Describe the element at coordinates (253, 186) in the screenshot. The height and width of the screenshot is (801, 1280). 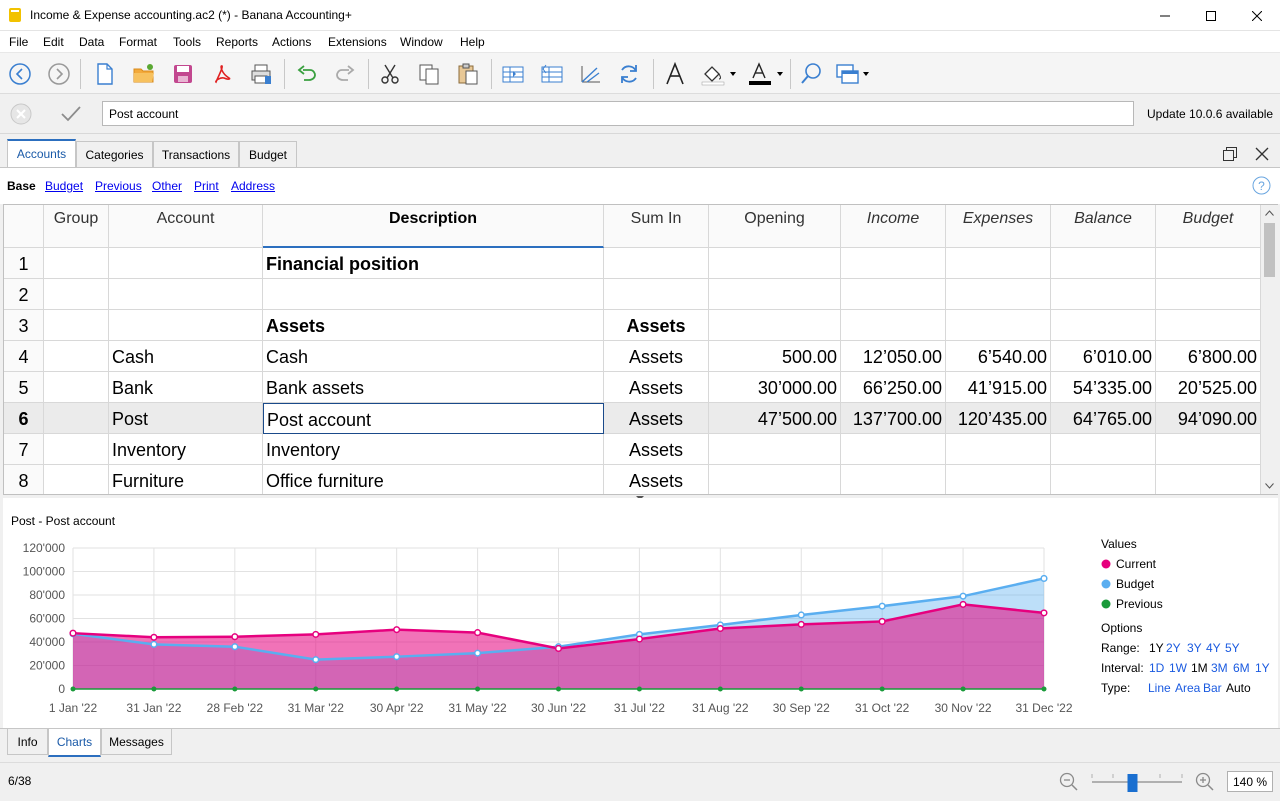
I see `view-address: Address` at that location.